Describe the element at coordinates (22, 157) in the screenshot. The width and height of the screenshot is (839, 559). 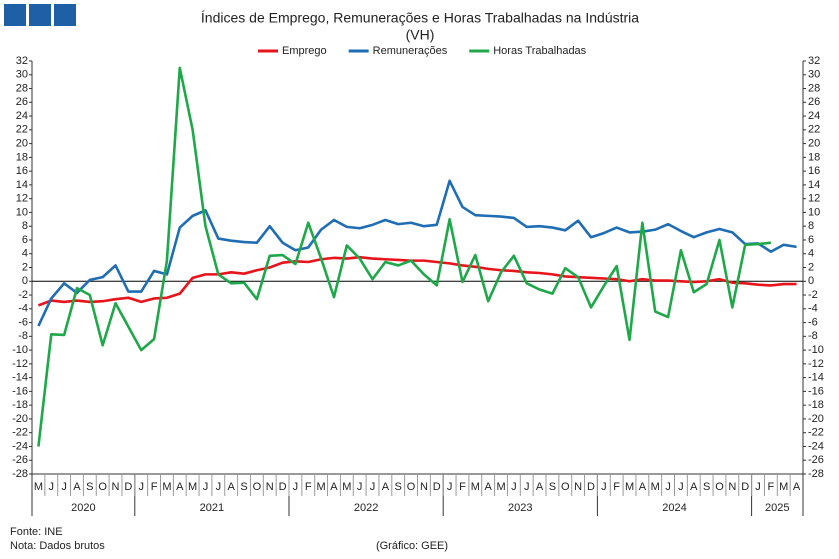
I see `y-tick-label: 18` at that location.